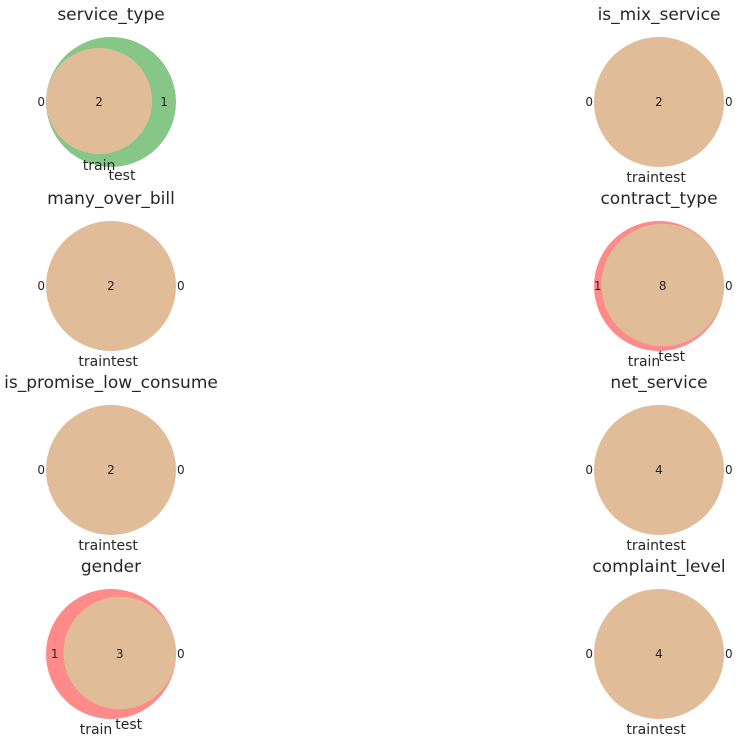 Image resolution: width=742 pixels, height=749 pixels. I want to click on venn-panel-is_mix_service: is_mix_service 0 2 0 train test, so click(658, 95).